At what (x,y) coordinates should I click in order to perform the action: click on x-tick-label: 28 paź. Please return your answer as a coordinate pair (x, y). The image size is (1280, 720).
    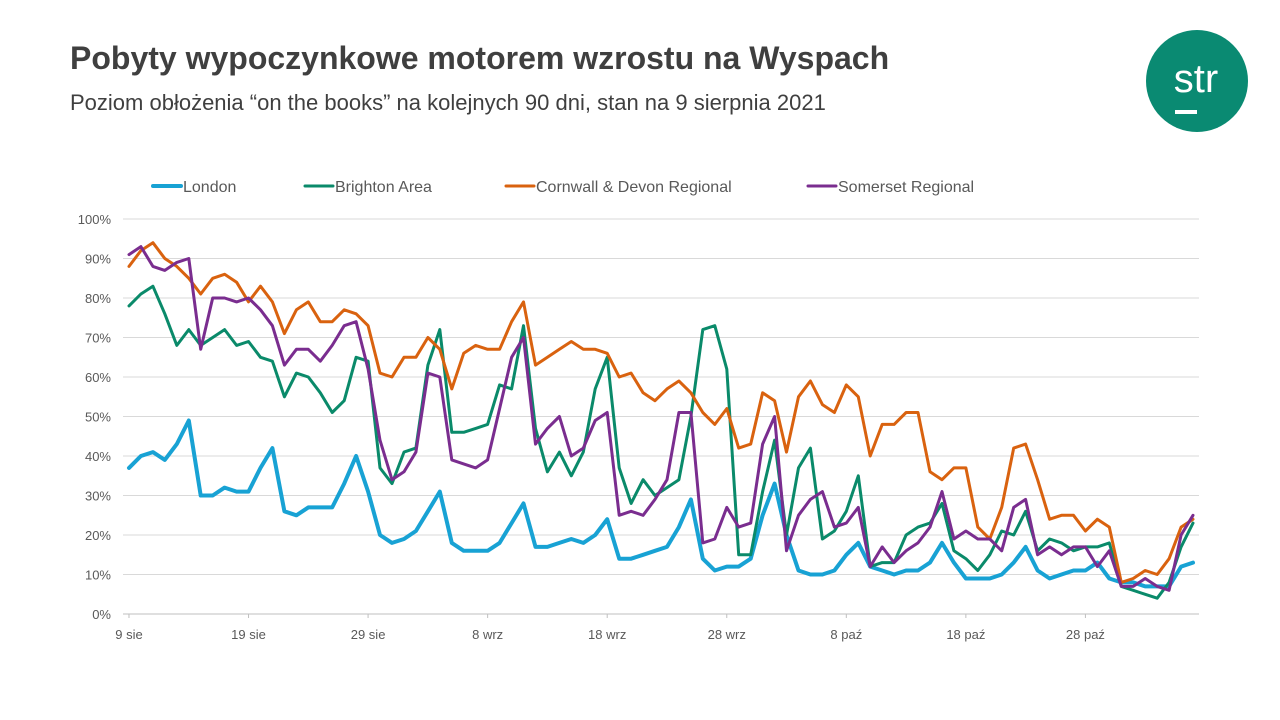
    Looking at the image, I should click on (1085, 634).